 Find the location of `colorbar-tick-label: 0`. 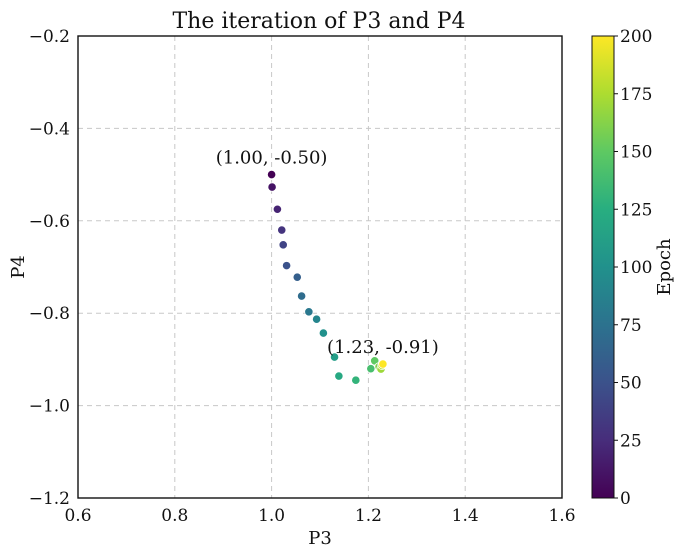

colorbar-tick-label: 0 is located at coordinates (625, 499).